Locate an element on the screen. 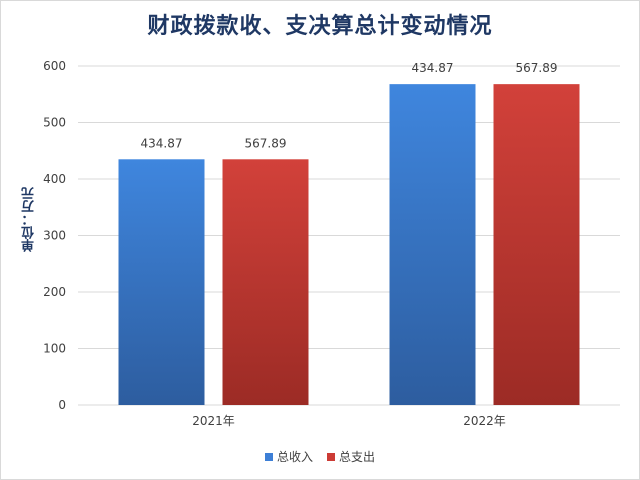  y-tick-label: 400 is located at coordinates (54, 179).